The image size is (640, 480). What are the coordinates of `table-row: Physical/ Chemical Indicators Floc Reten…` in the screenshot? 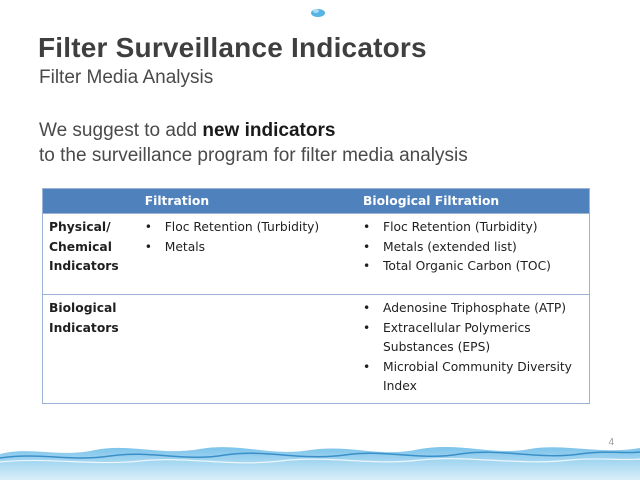 It's located at (316, 254).